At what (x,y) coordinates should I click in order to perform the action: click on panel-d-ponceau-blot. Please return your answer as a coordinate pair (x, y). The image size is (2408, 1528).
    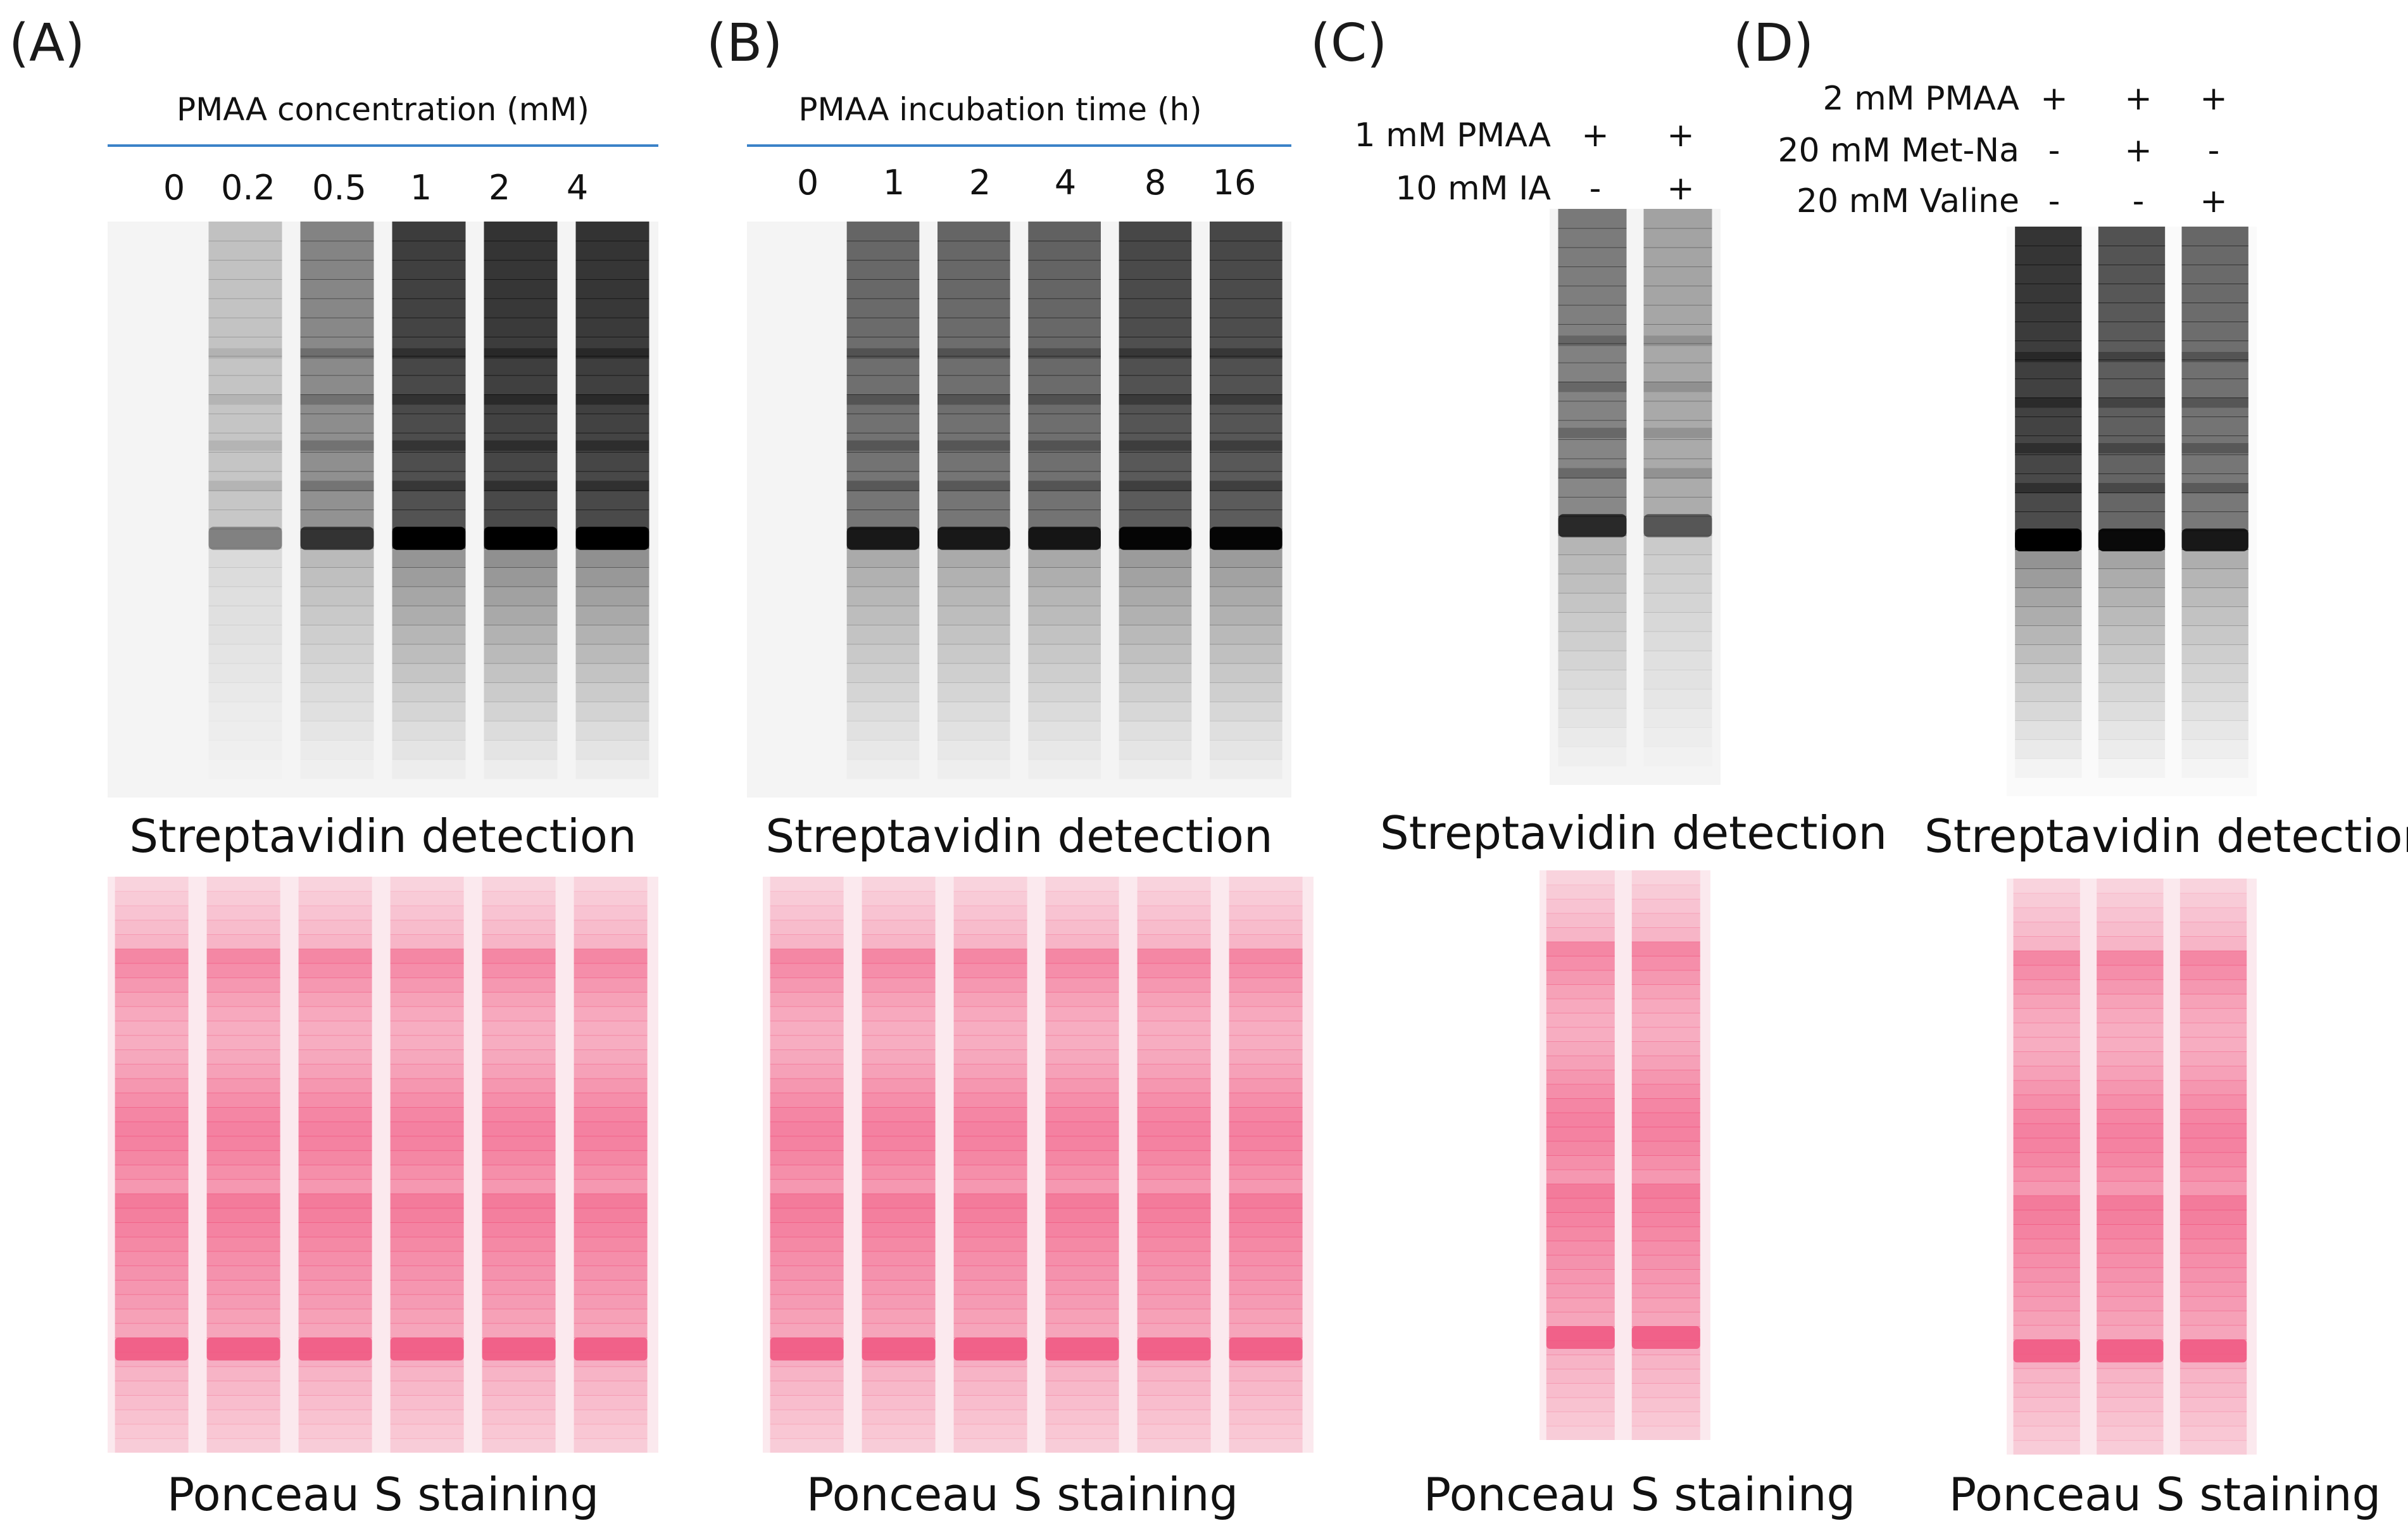
    Looking at the image, I should click on (2132, 1167).